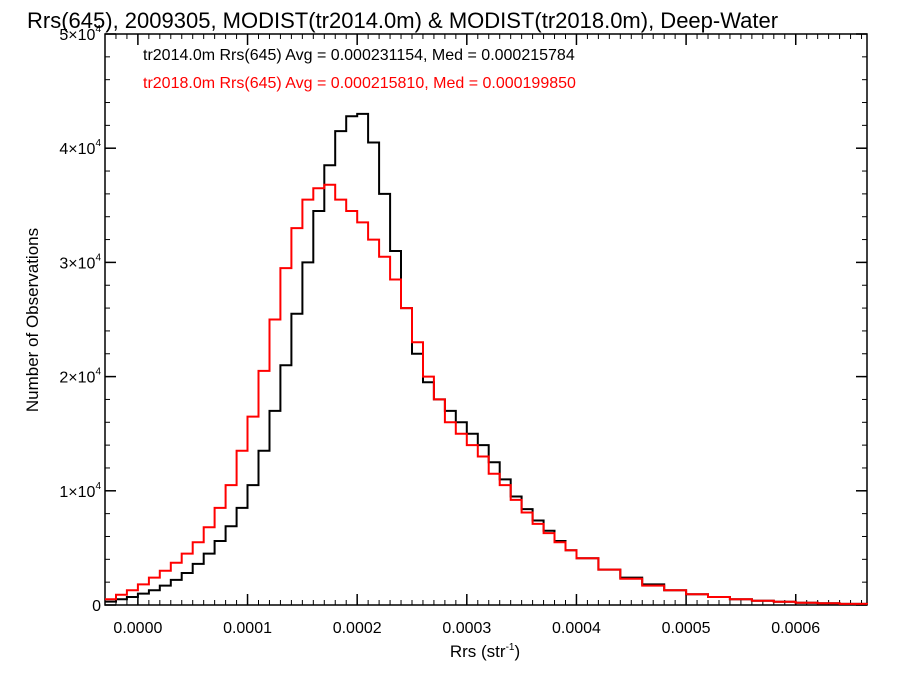 This screenshot has width=900, height=675. I want to click on y-tick-label: 5×10⁴, so click(80, 34).